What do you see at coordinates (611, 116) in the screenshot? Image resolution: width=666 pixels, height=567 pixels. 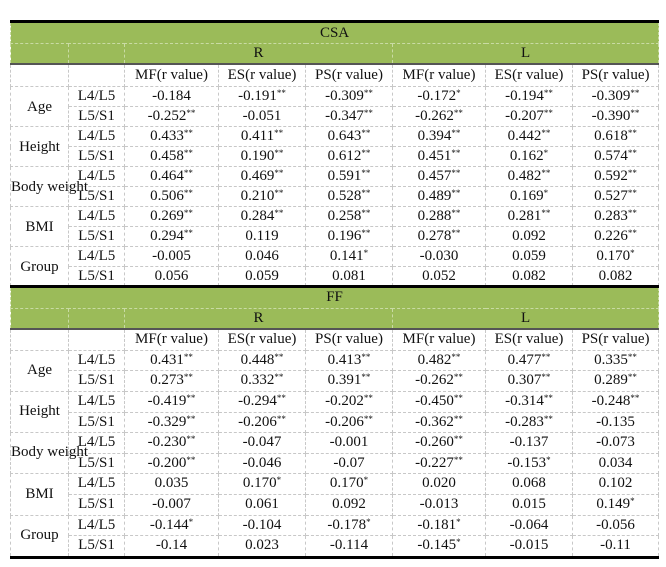 I see `r-value: -0.390` at bounding box center [611, 116].